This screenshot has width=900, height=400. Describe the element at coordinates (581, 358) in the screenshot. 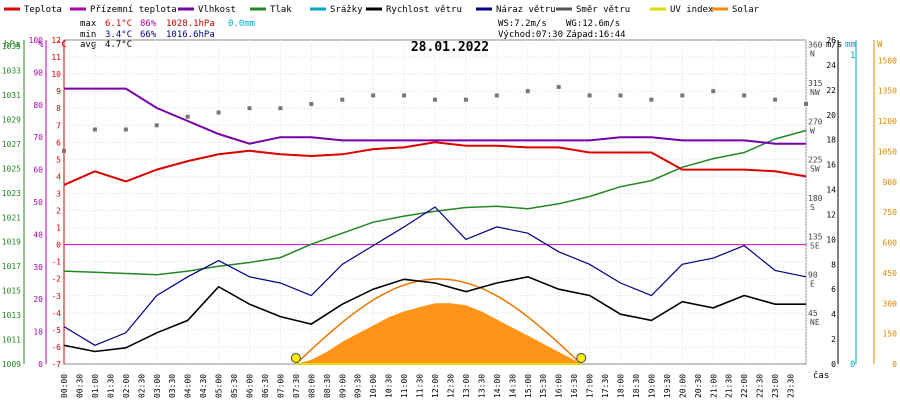

I see `sunset-marker` at that location.